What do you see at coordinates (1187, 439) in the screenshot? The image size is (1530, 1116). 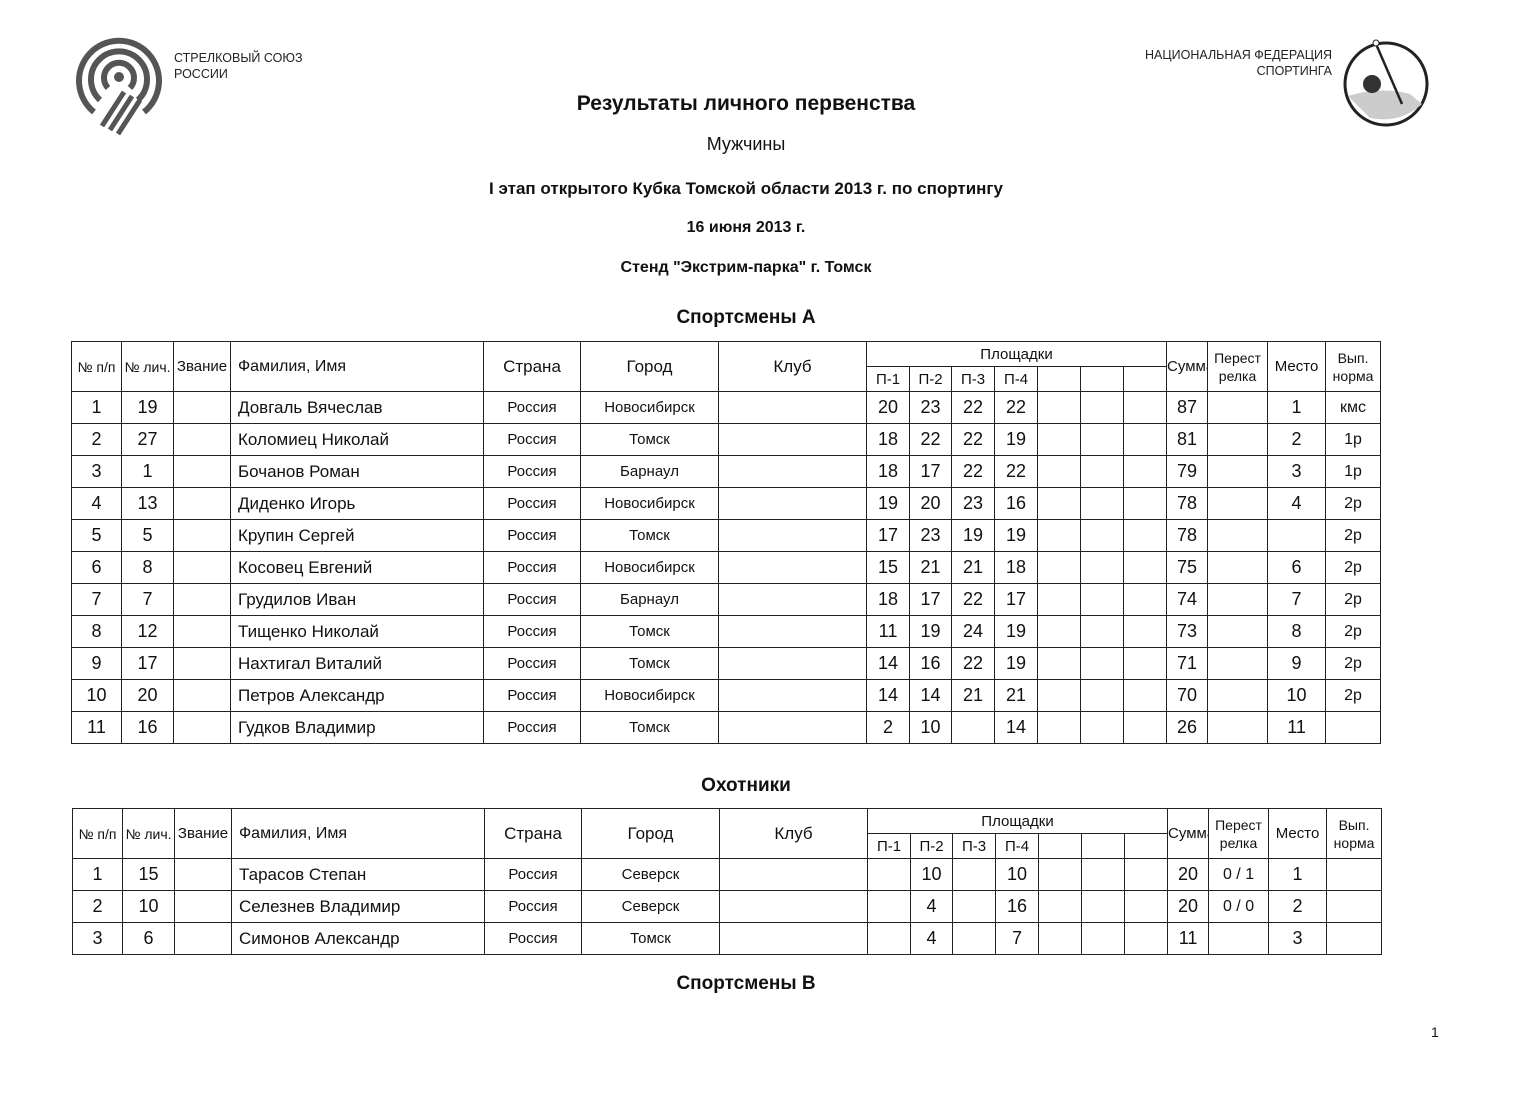 I see `cell-sum: 81` at bounding box center [1187, 439].